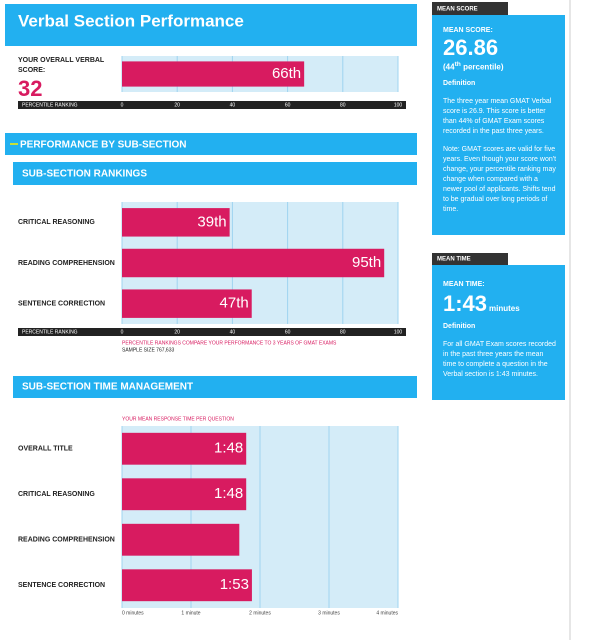  What do you see at coordinates (84, 174) in the screenshot?
I see `rankings-title: SUB-SECTION RANKINGS` at bounding box center [84, 174].